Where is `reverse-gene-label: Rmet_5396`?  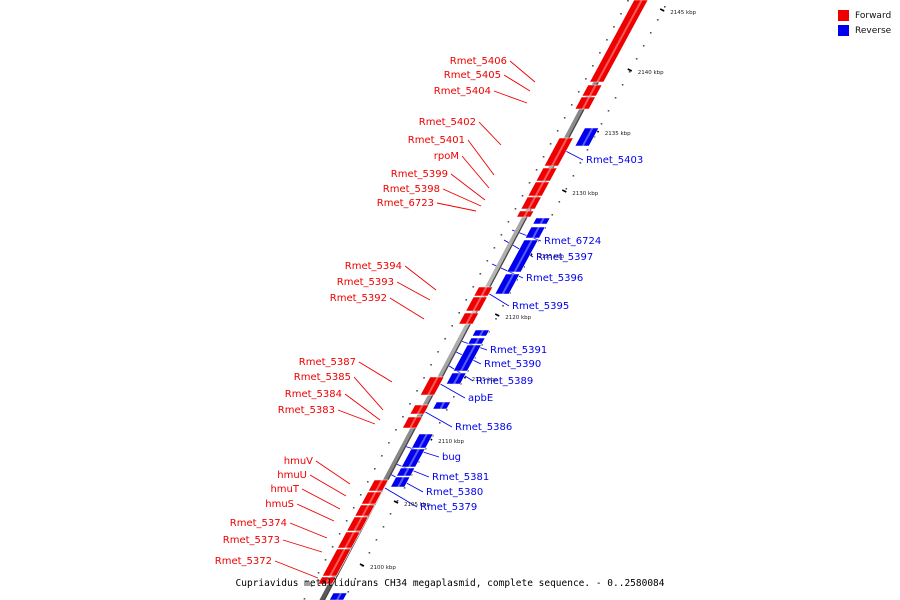
reverse-gene-label: Rmet_5396 is located at coordinates (554, 278).